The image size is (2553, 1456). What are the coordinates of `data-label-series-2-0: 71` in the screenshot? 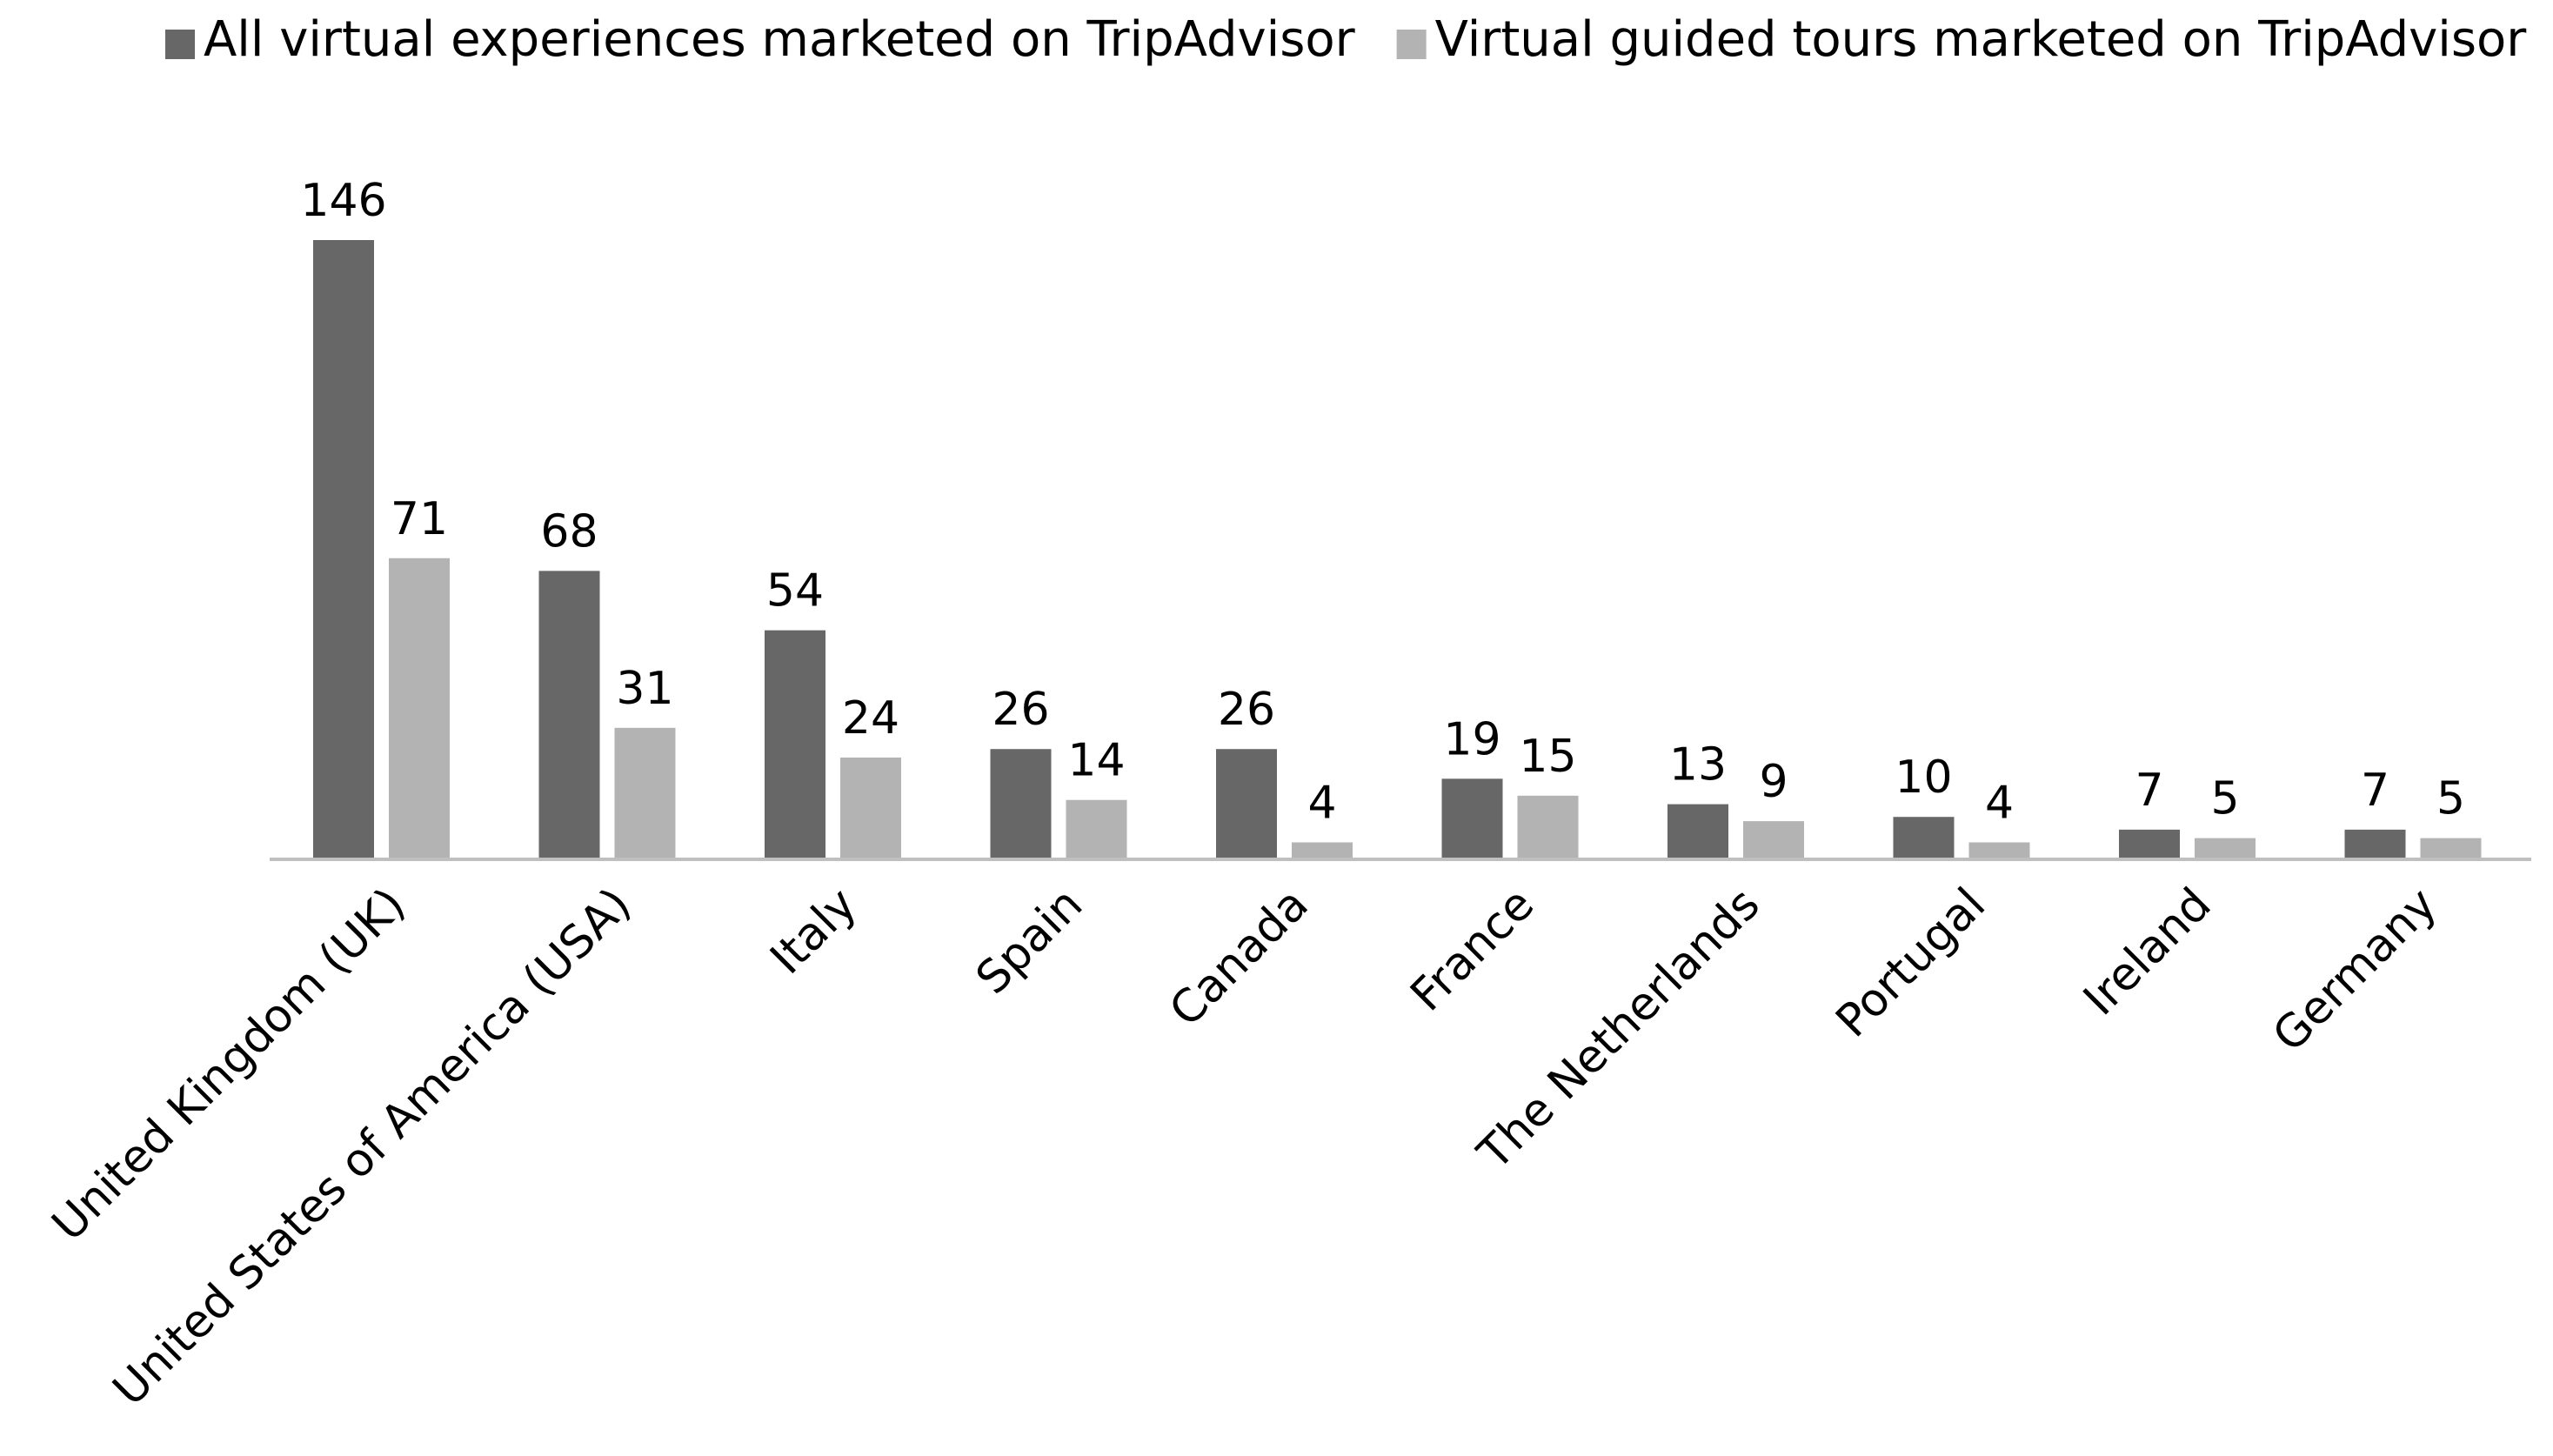 It's located at (419, 519).